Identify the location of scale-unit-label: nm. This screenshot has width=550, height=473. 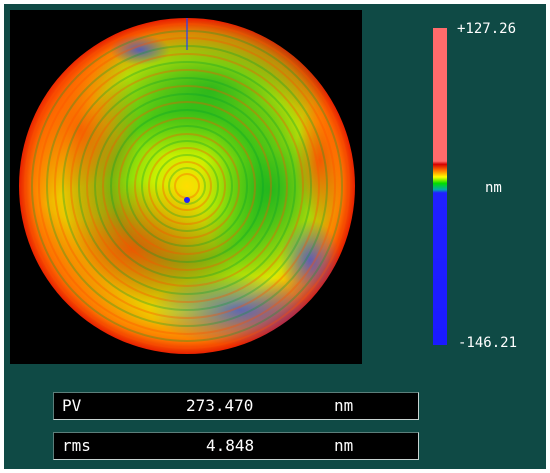
(493, 188).